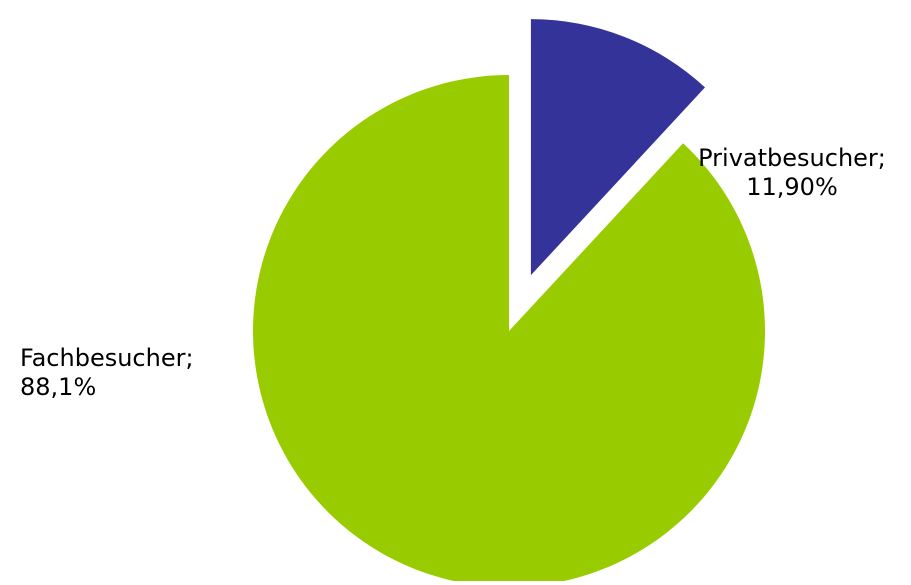  I want to click on data-label-fachbesucher: Fachbesucher; 88,1%, so click(107, 372).